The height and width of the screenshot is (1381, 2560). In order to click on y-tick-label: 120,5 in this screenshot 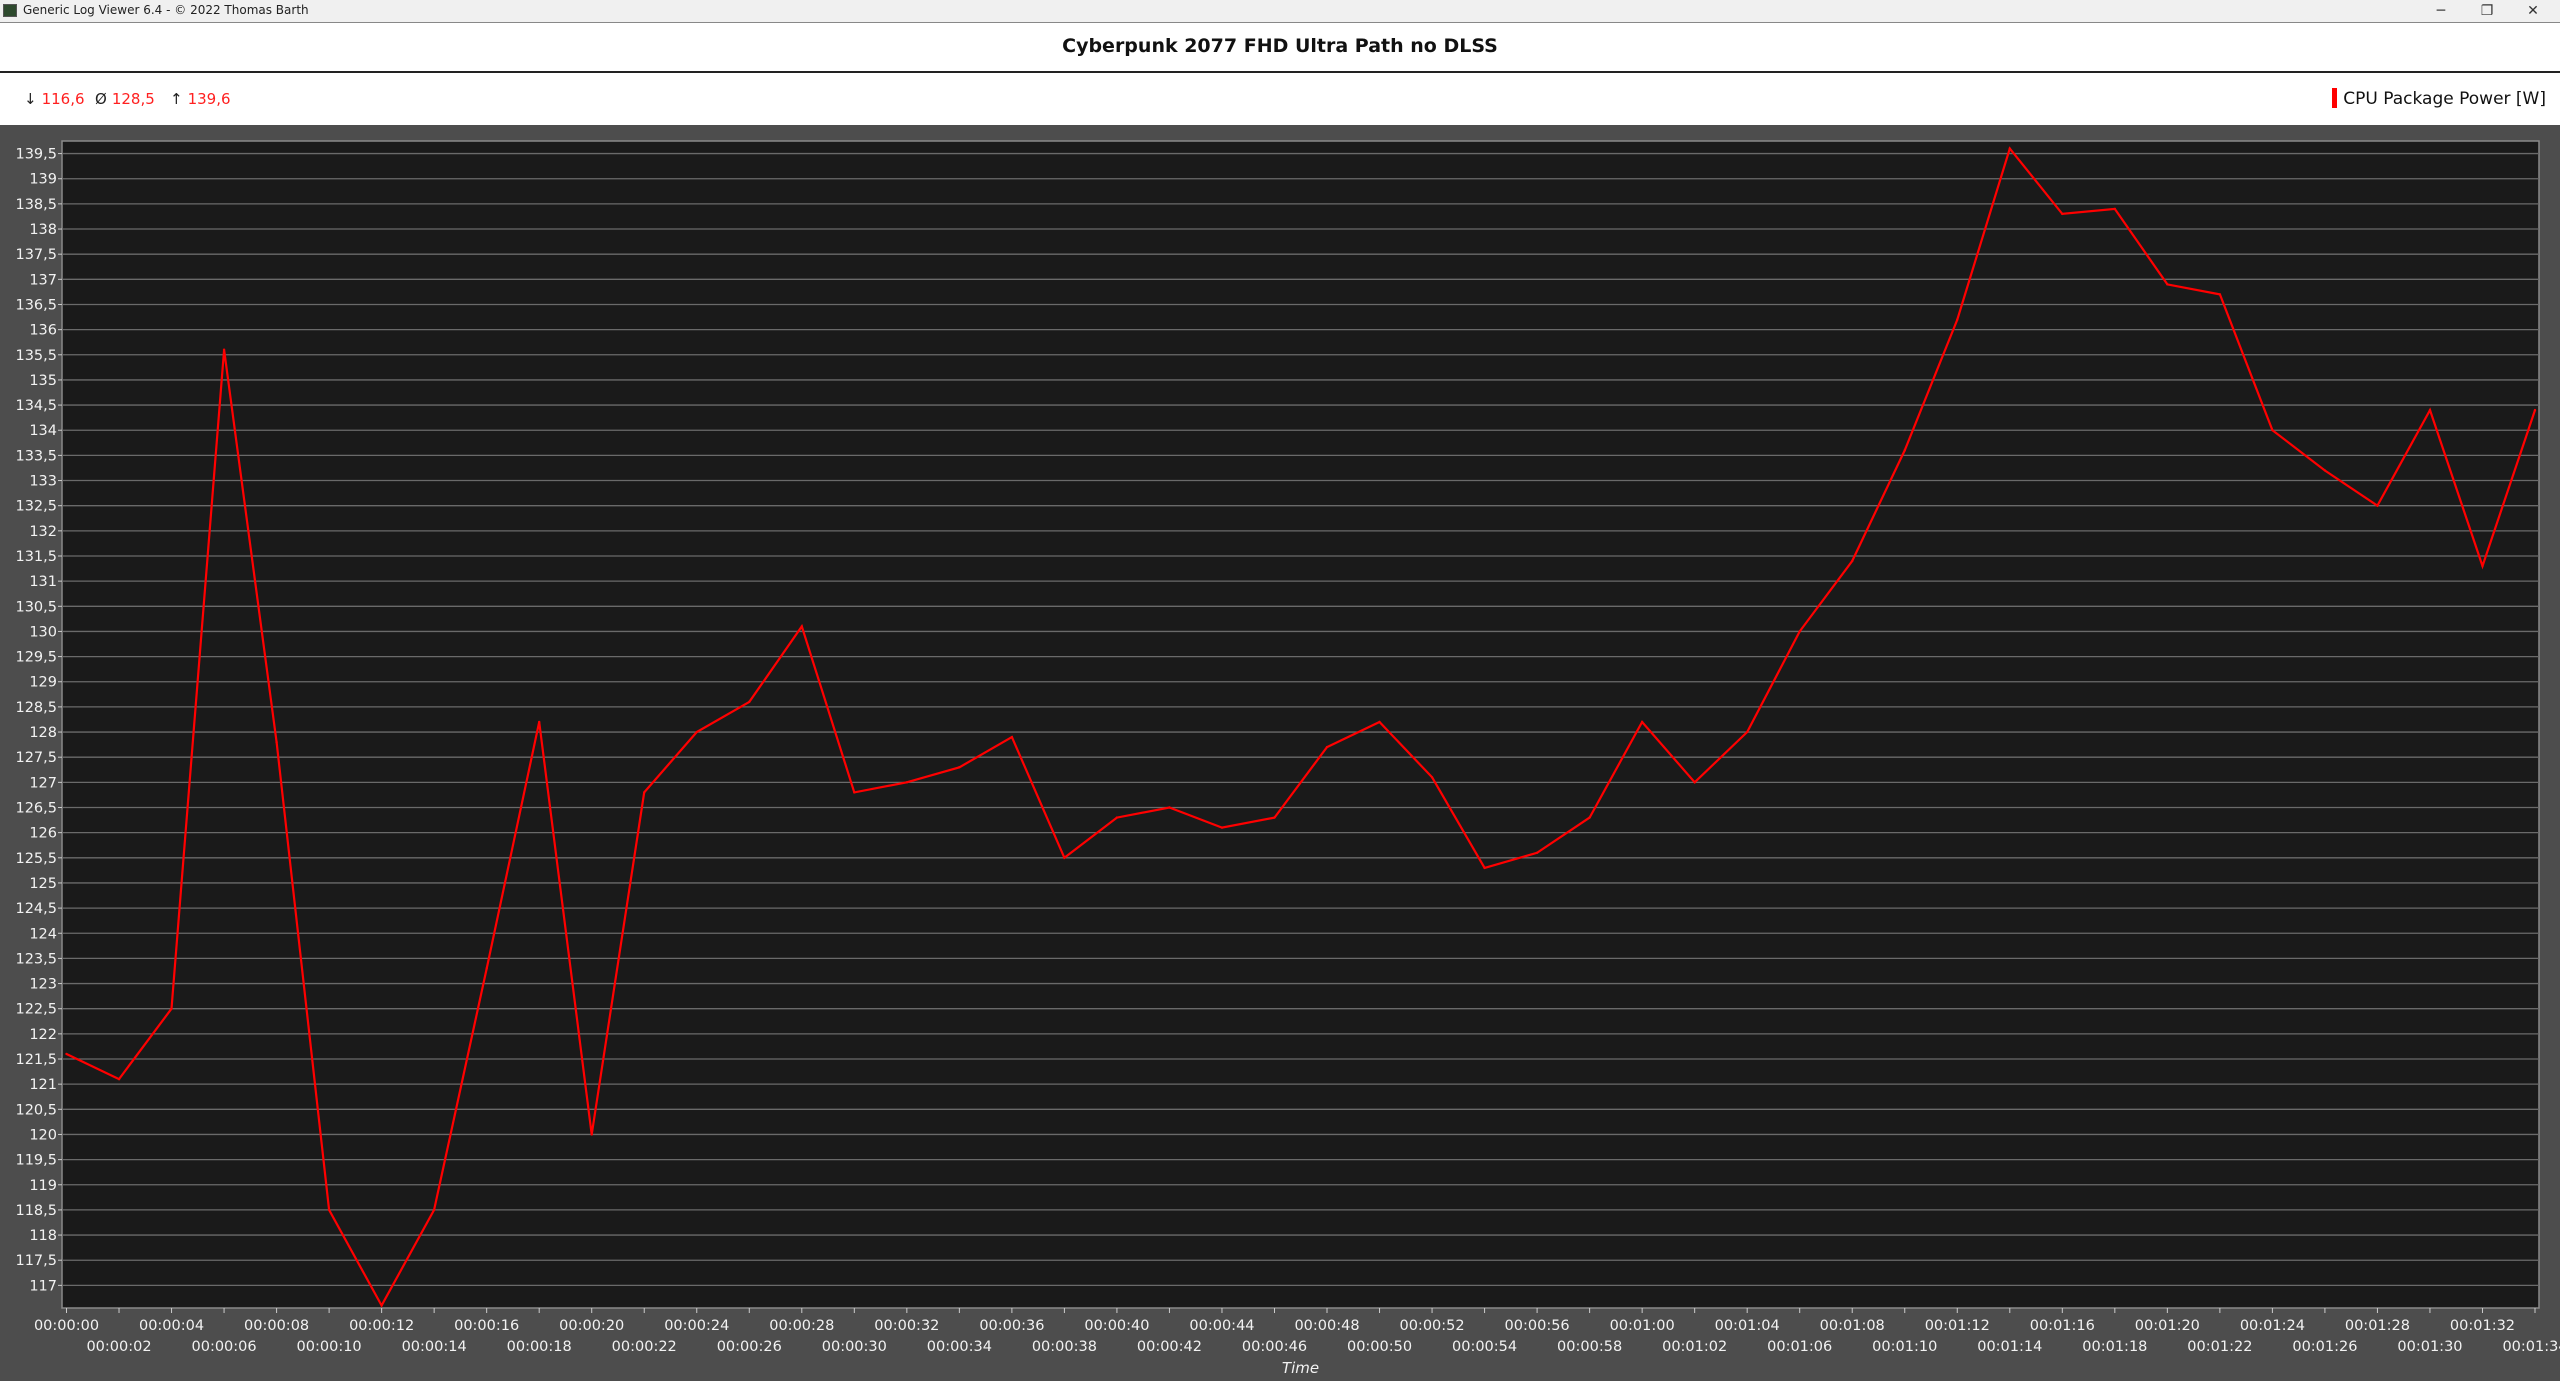, I will do `click(36, 1110)`.